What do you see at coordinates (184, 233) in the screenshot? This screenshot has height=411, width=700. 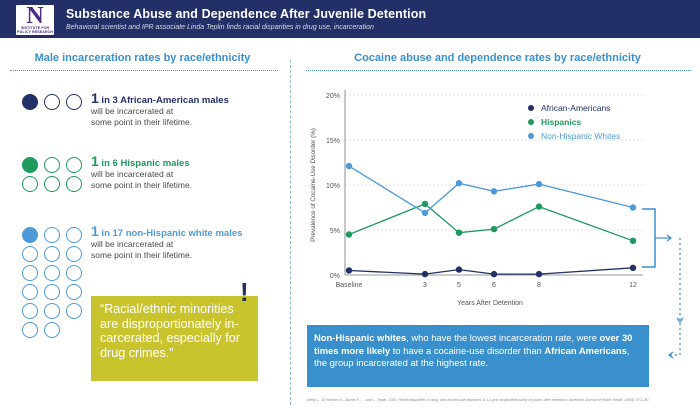 I see `stat-3-group: non-Hispanic white males` at bounding box center [184, 233].